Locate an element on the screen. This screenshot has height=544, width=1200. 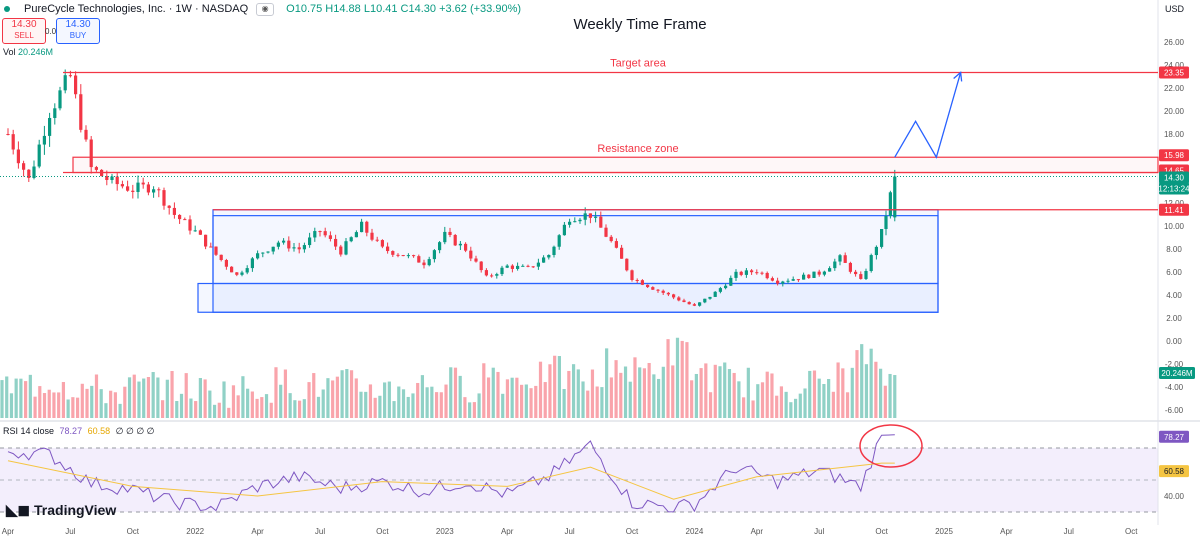
rsi-ma-line is located at coordinates (451, 480).